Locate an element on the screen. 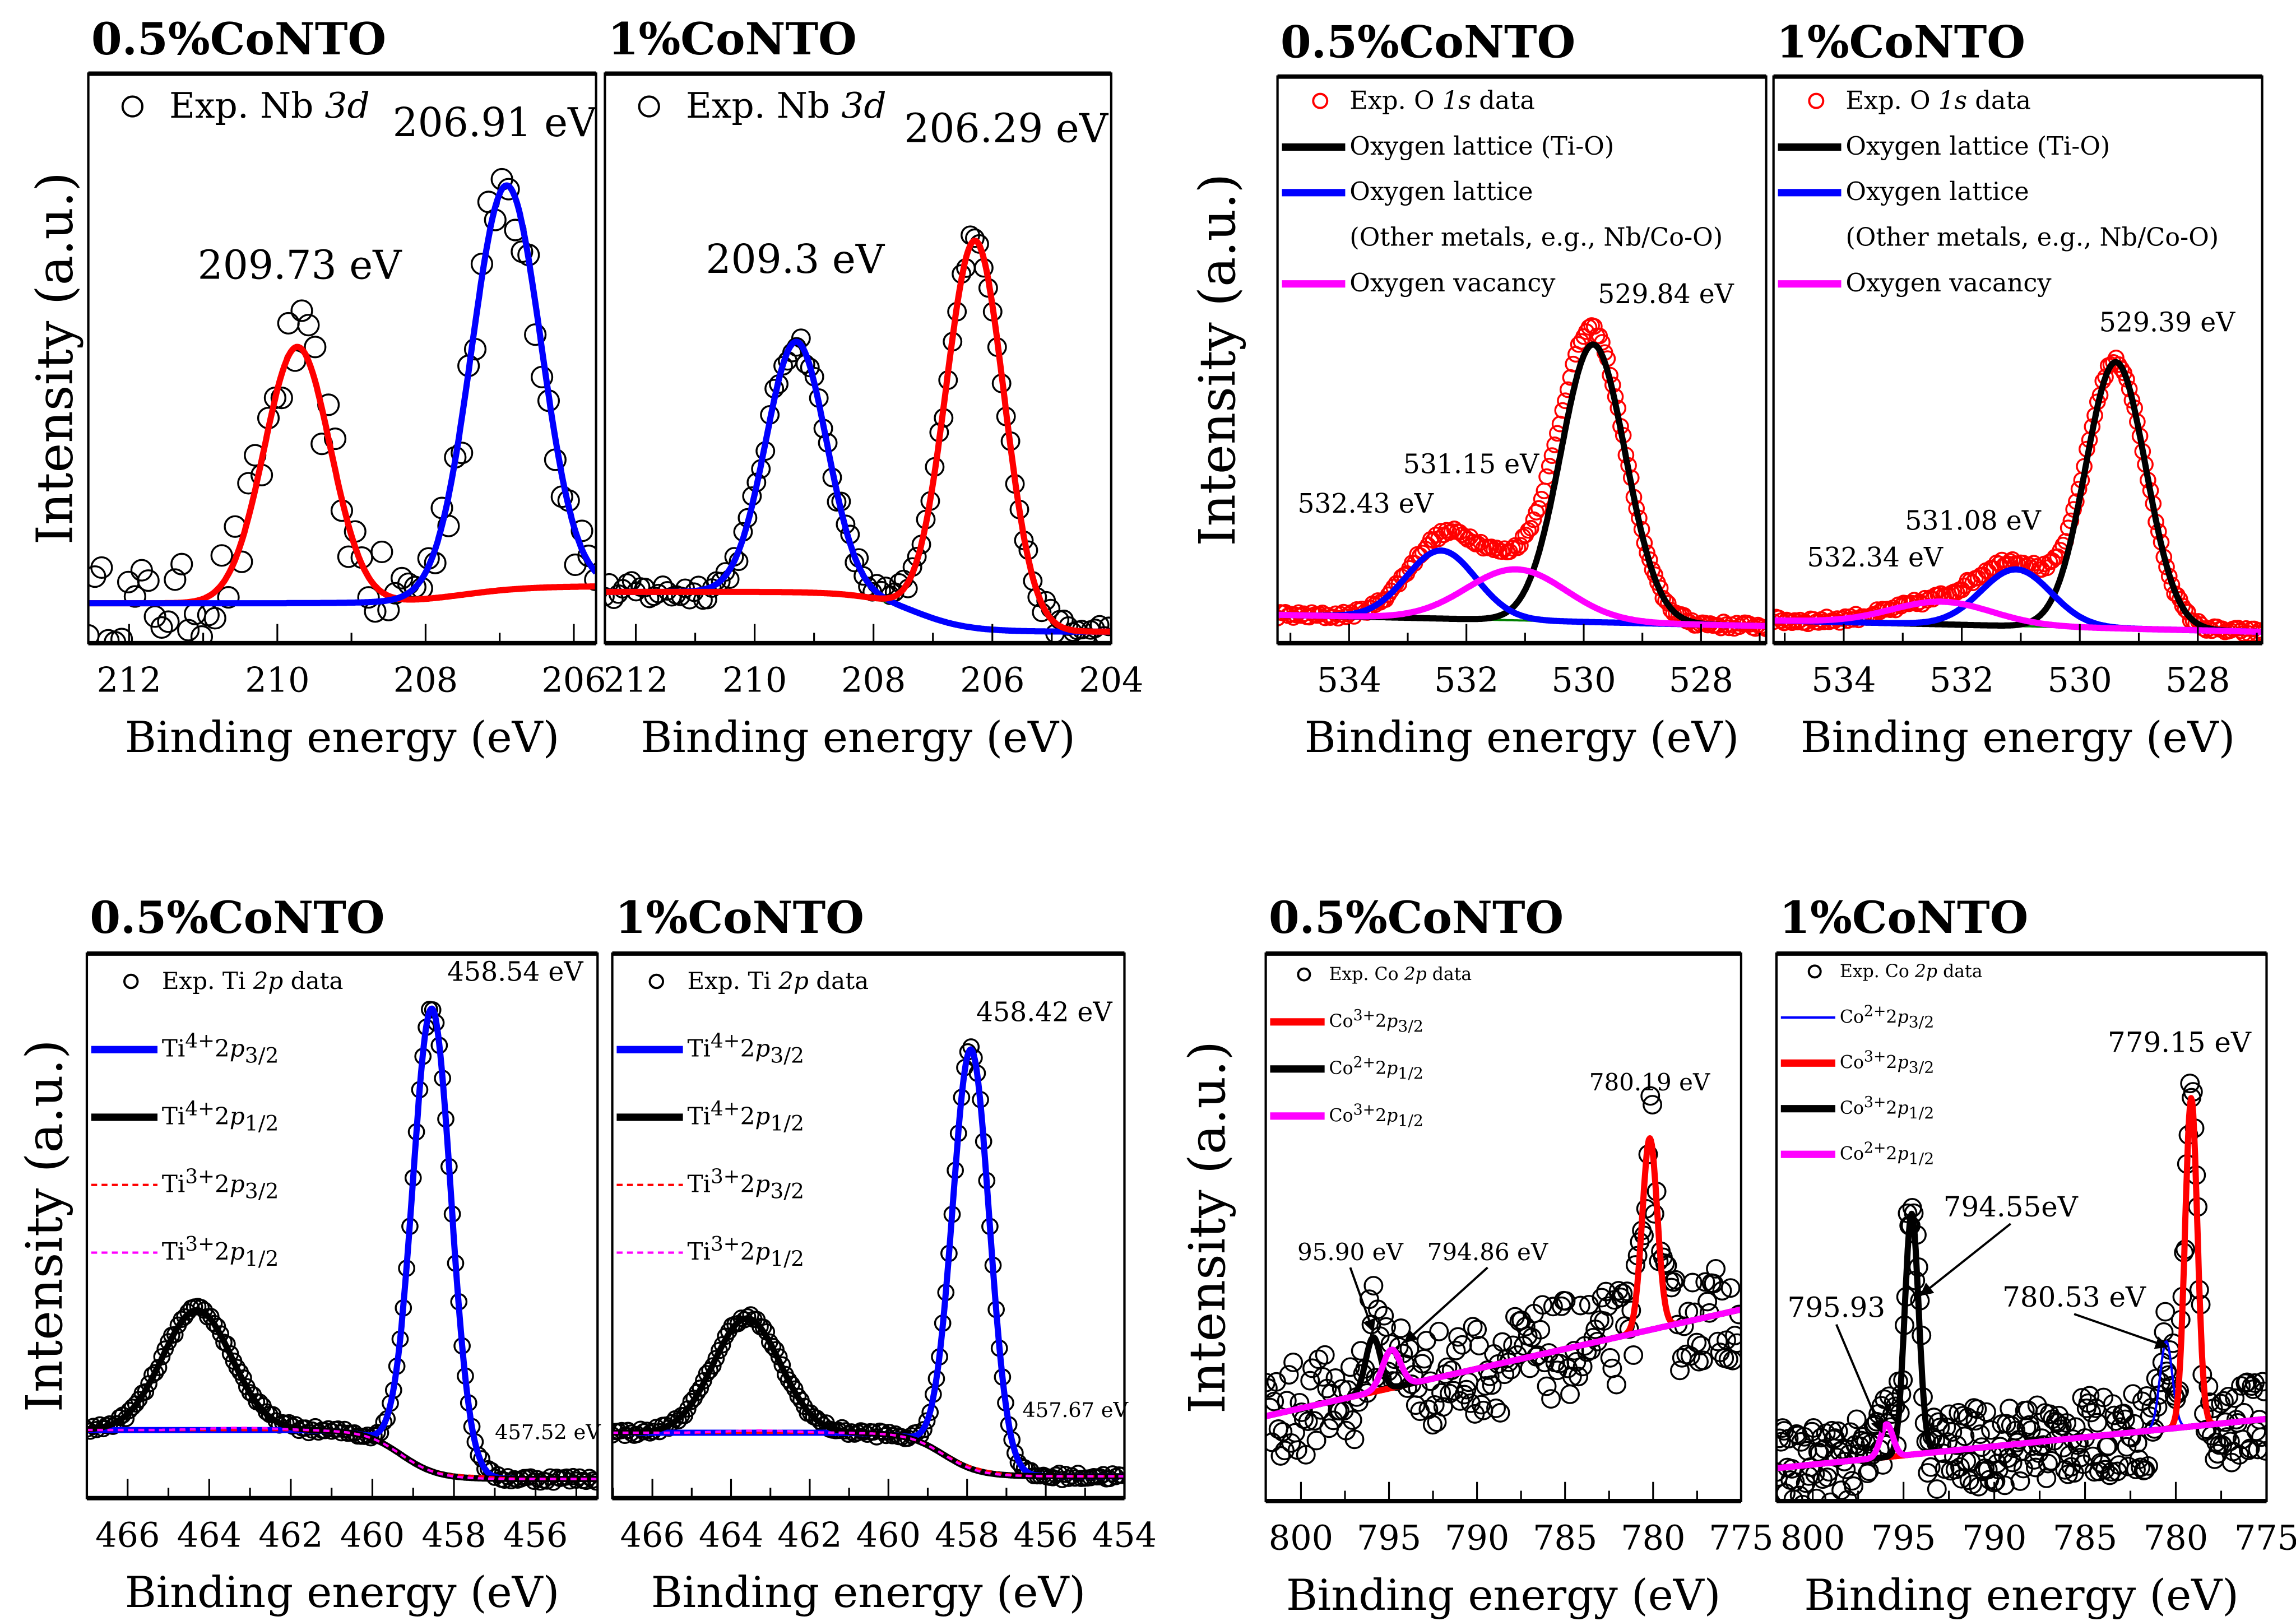  x-tick-label: 464 is located at coordinates (731, 1535).